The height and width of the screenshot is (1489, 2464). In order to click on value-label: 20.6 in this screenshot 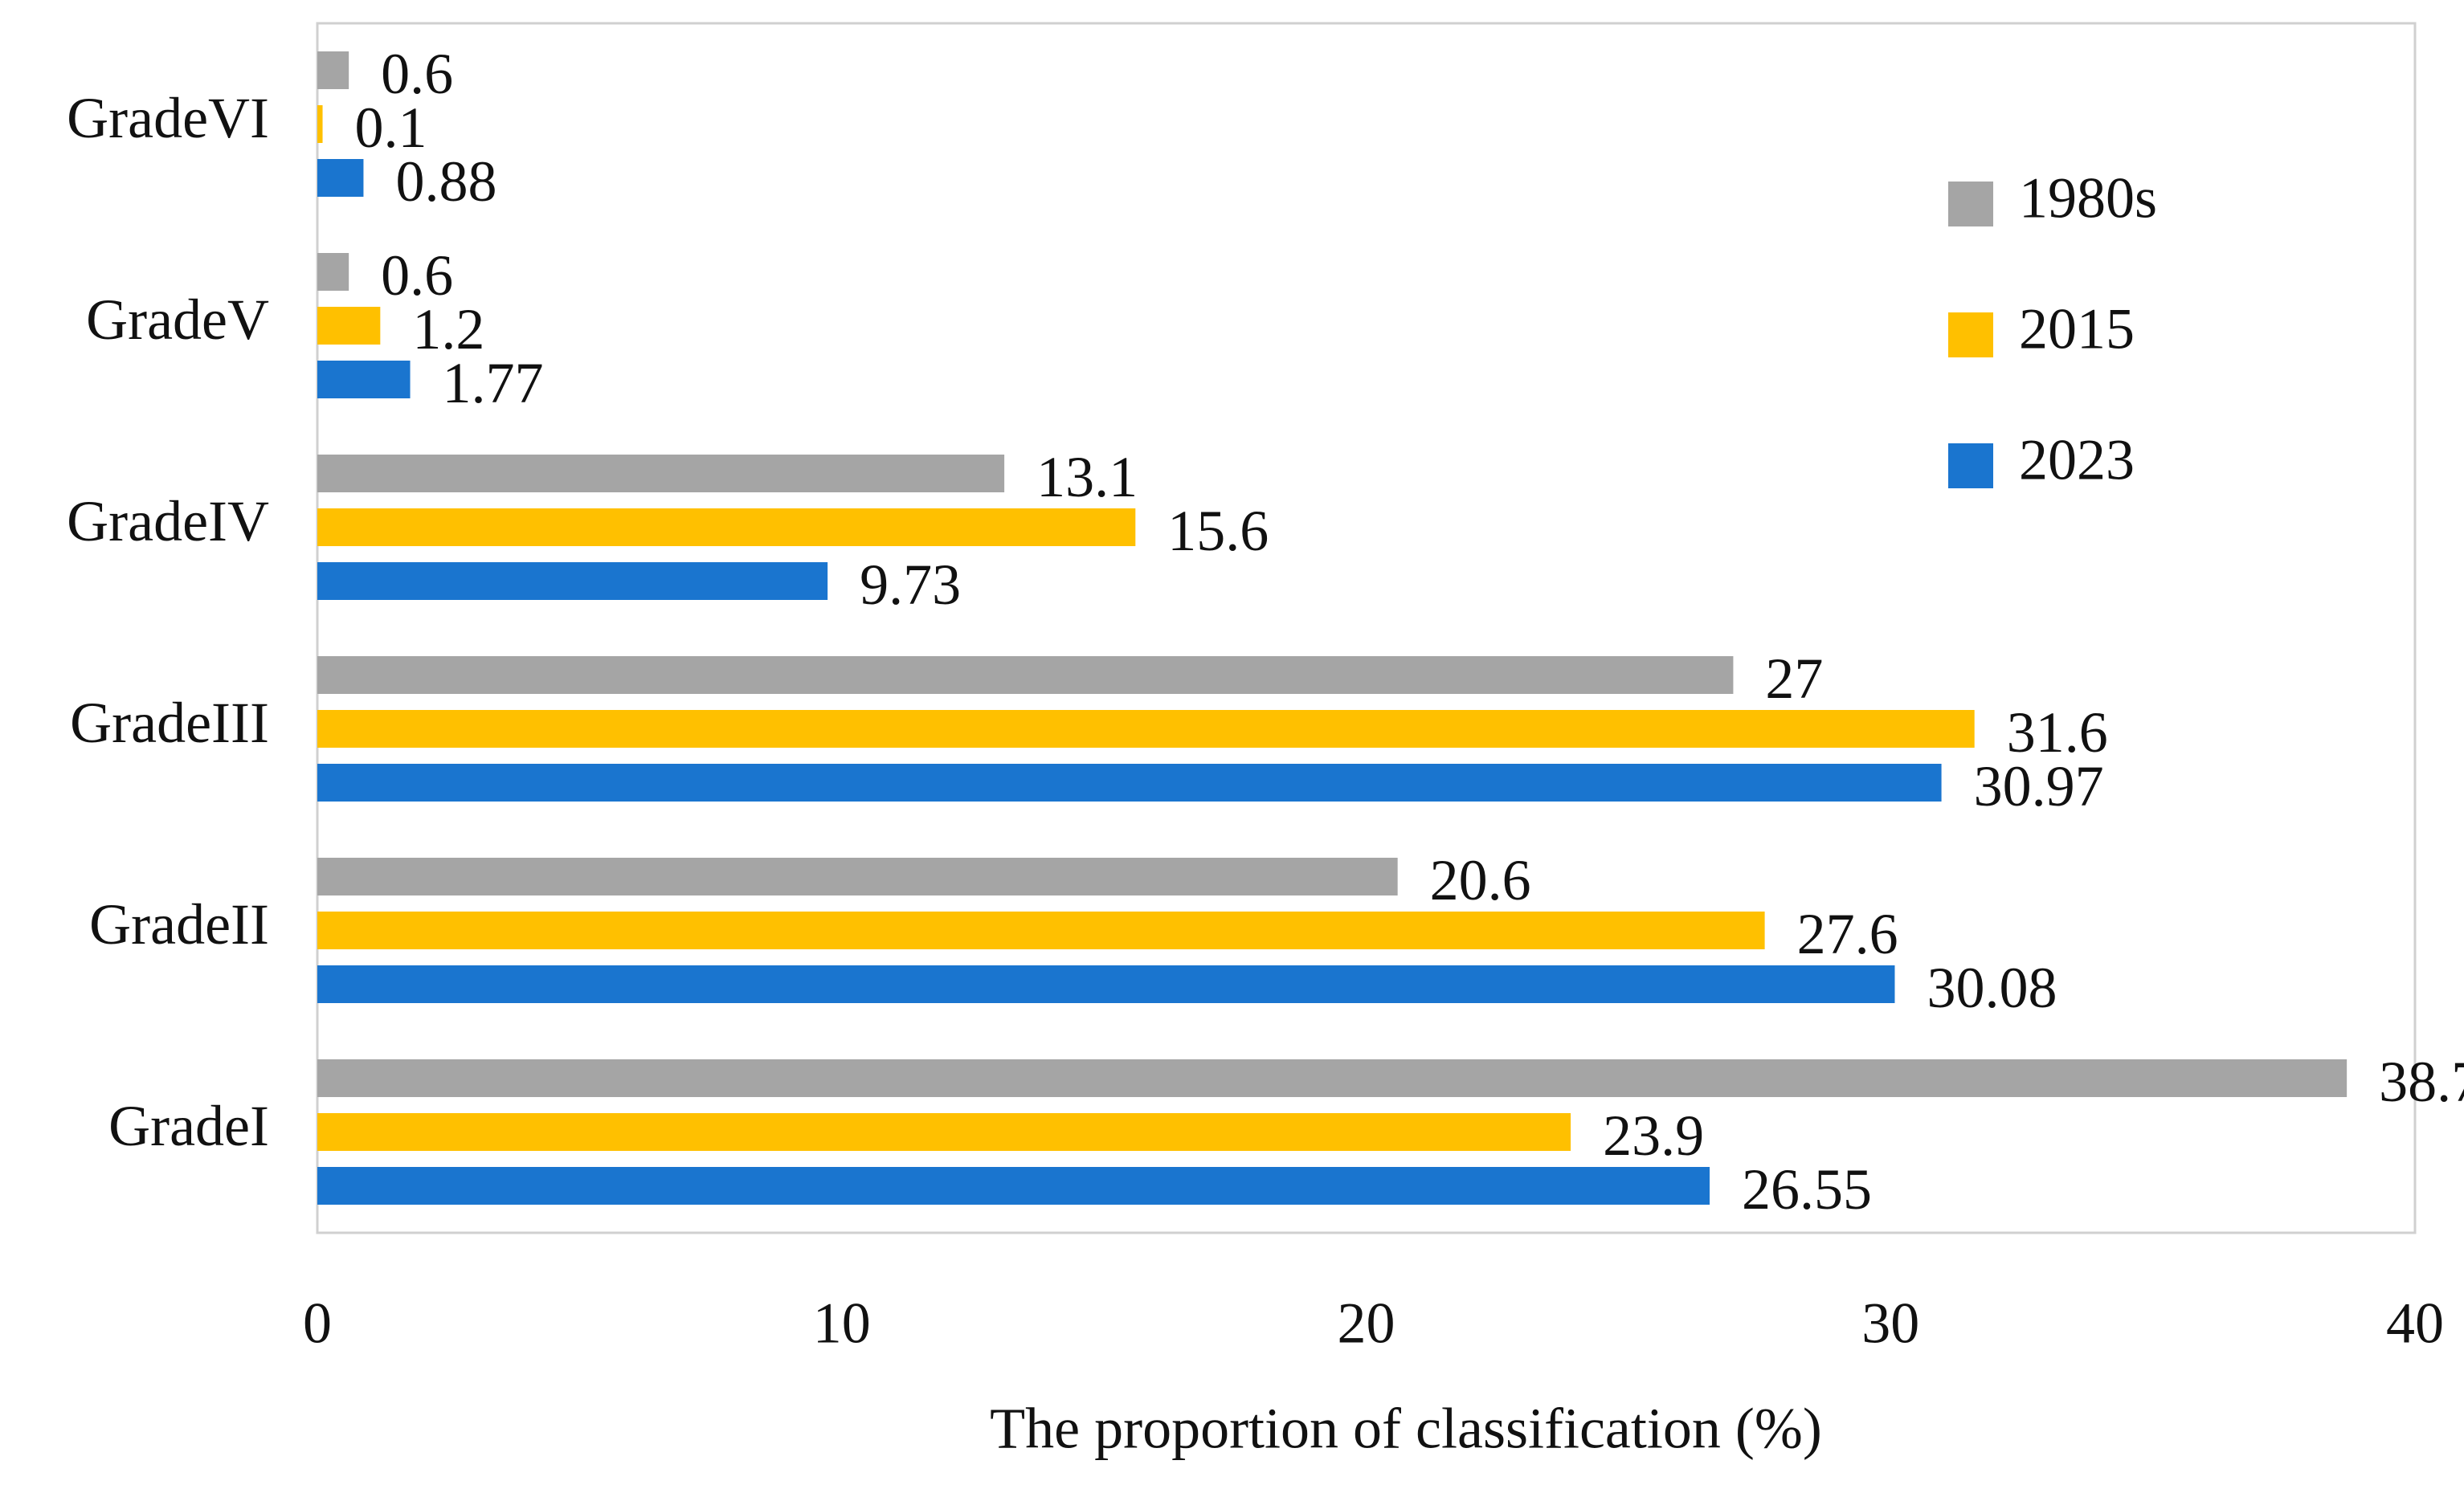, I will do `click(1481, 880)`.